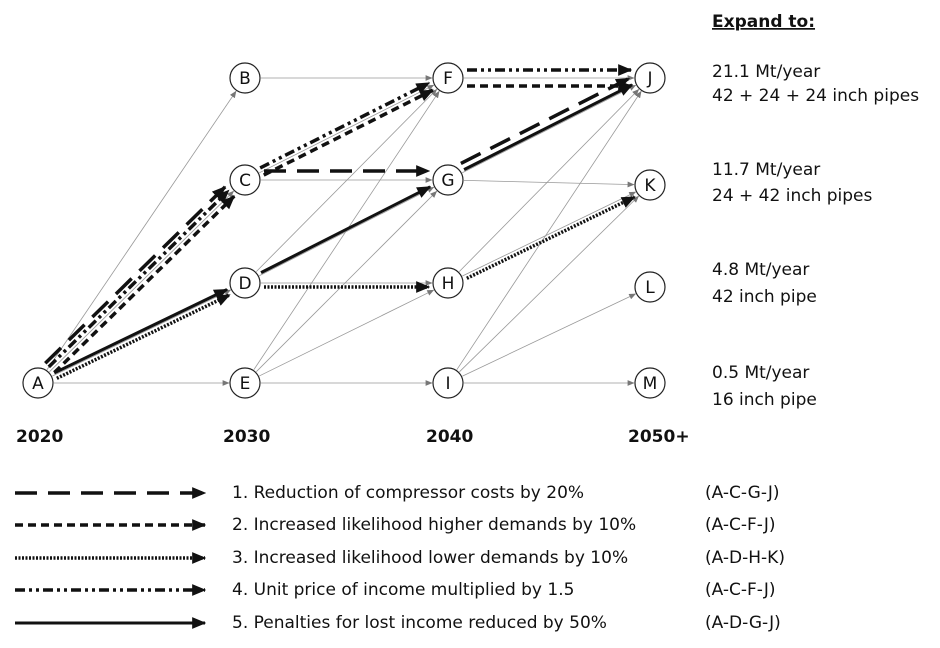 The image size is (940, 648). I want to click on node: K, so click(650, 185).